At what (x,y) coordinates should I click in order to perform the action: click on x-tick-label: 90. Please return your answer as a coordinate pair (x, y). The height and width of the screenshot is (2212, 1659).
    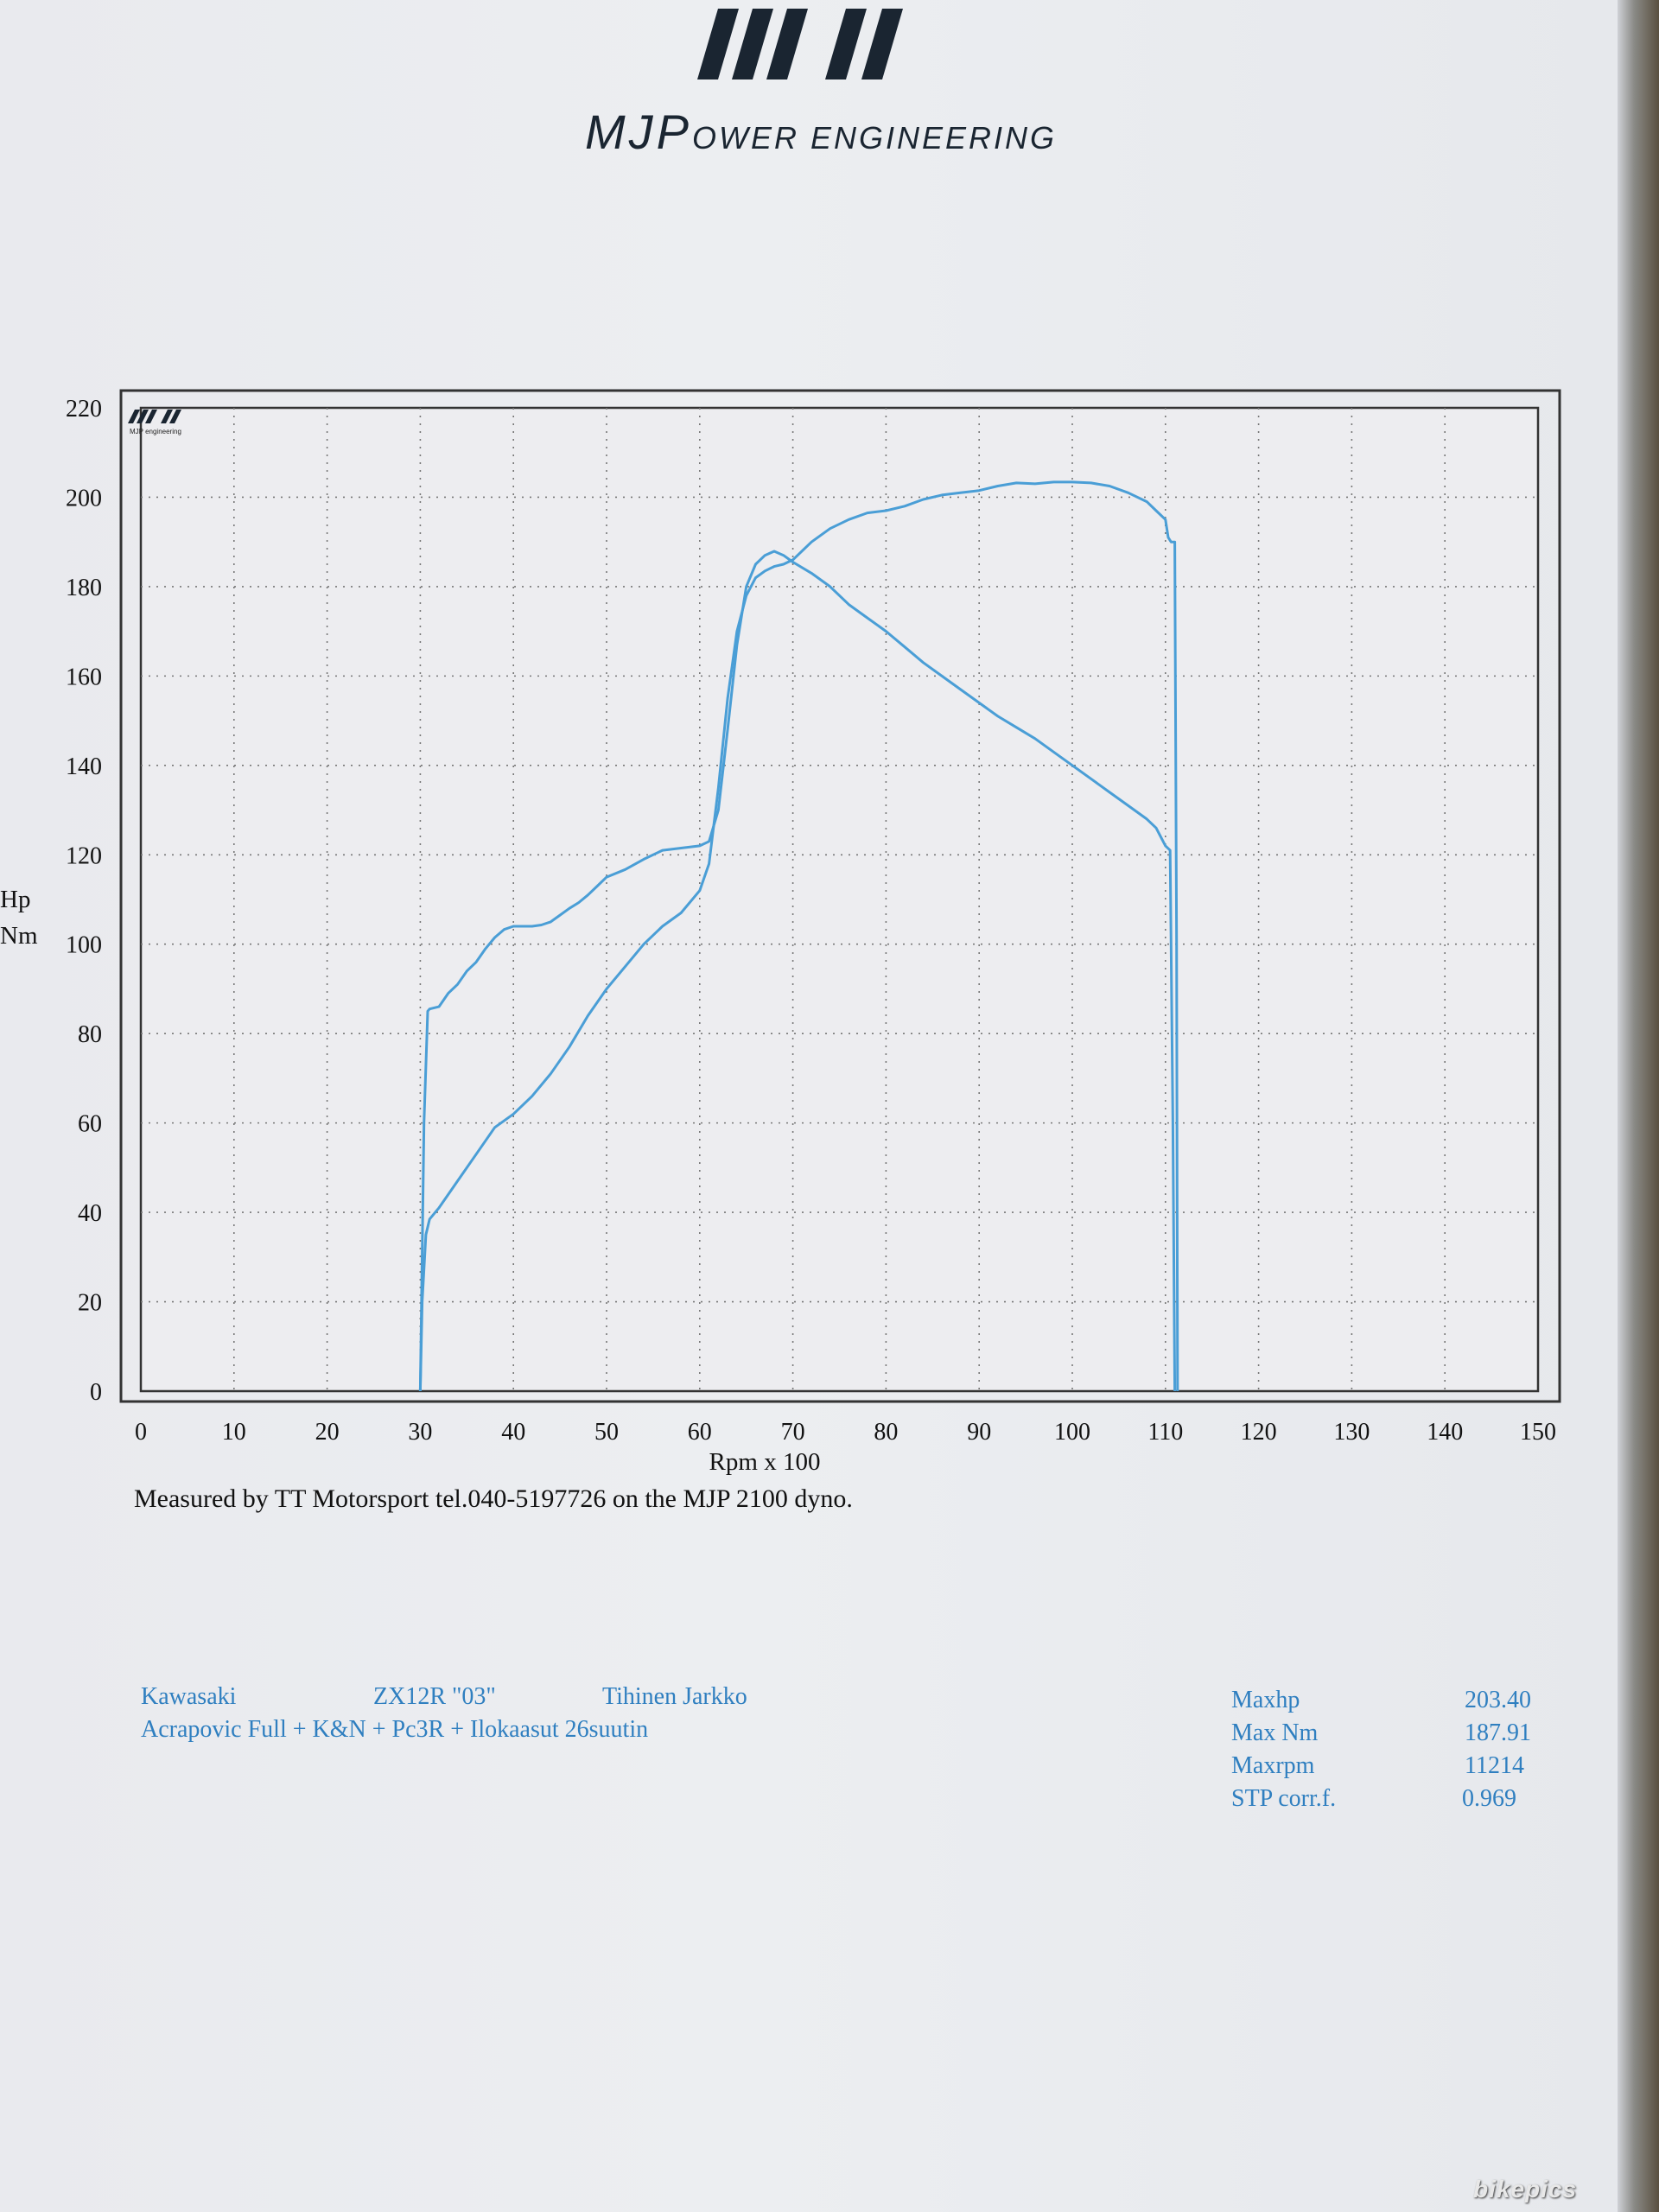
    Looking at the image, I should click on (979, 1432).